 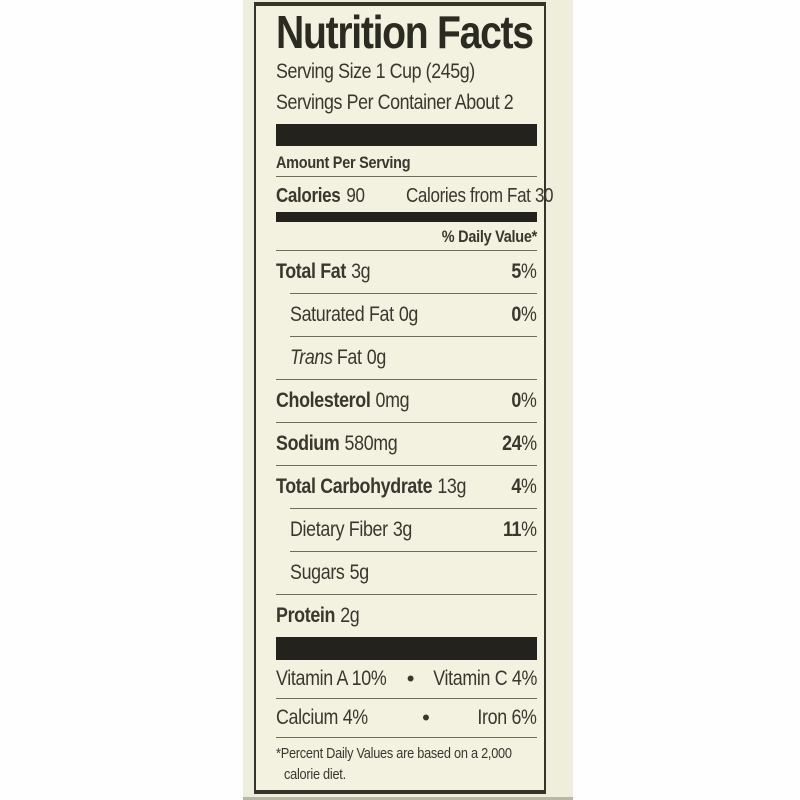 What do you see at coordinates (331, 678) in the screenshot?
I see `vitamin-a-value: Vitamin A 10%` at bounding box center [331, 678].